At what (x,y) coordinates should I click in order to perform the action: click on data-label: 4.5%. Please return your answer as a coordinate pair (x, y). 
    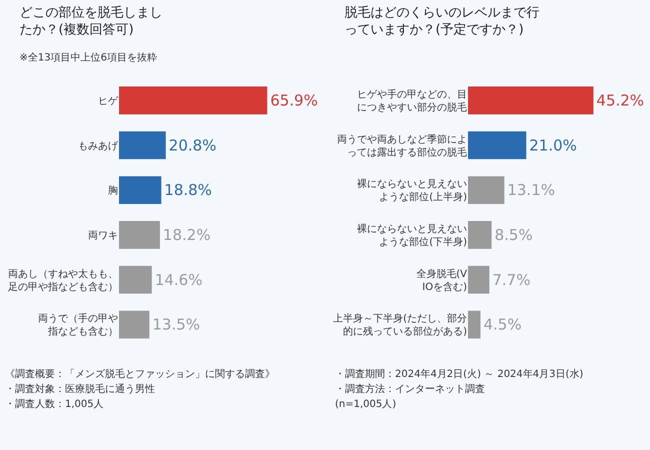
    Looking at the image, I should click on (502, 325).